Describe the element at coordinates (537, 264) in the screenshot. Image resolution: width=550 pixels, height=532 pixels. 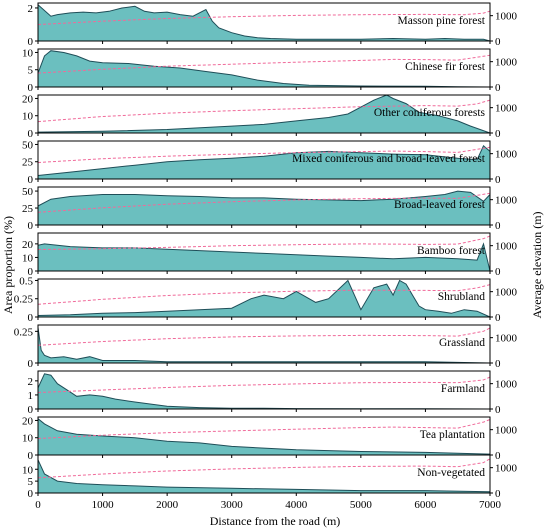
I see `y-axis-label-right: Average elevation (m)` at that location.